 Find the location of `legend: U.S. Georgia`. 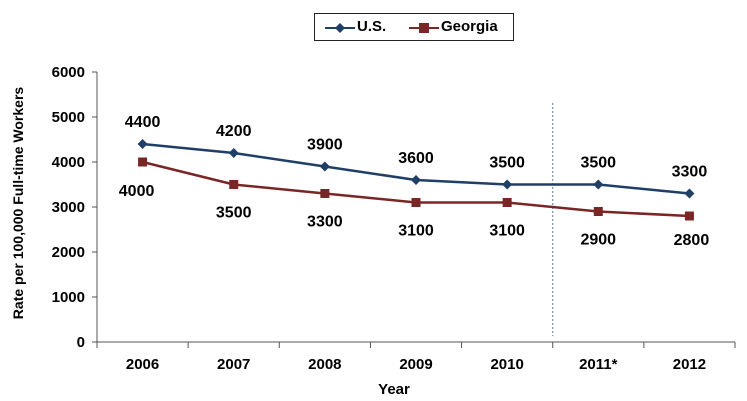

legend: U.S. Georgia is located at coordinates (414, 27).